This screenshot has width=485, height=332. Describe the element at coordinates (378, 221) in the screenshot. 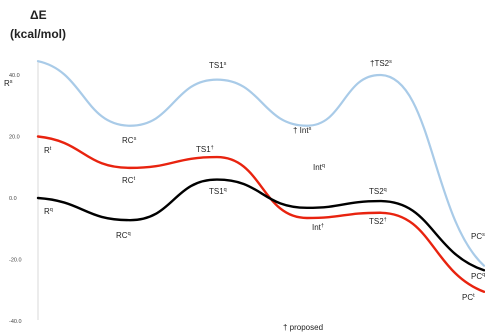

I see `point-label-t-4: TS2†` at that location.